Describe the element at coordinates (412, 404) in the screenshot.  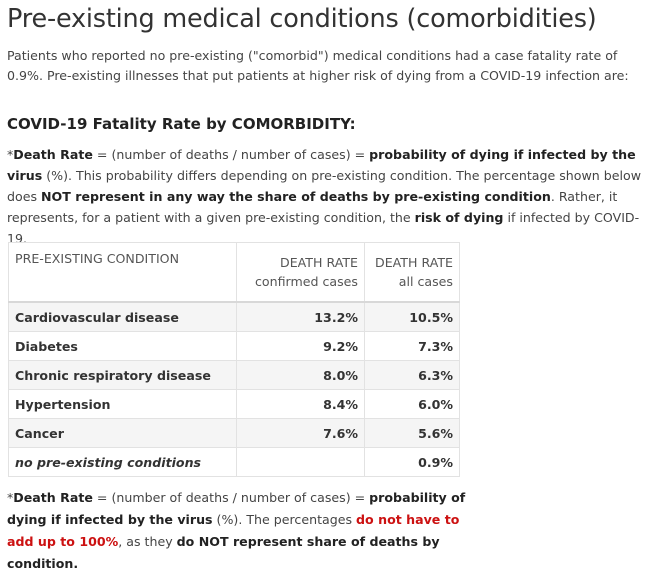
I see `row-rate-all: 6.0%` at that location.